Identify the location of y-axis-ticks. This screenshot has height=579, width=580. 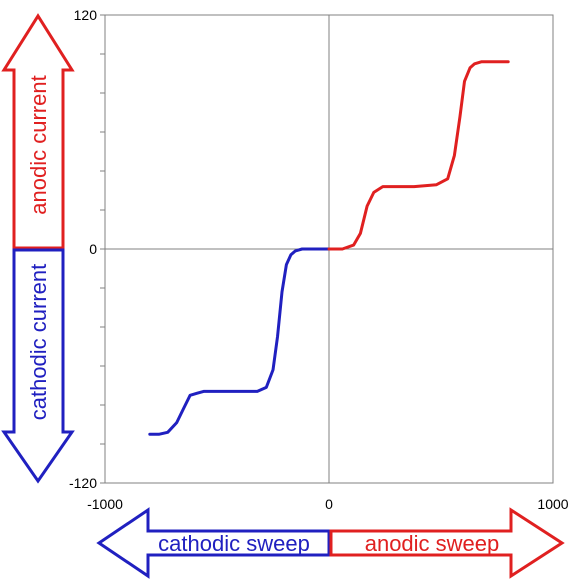
(102, 249).